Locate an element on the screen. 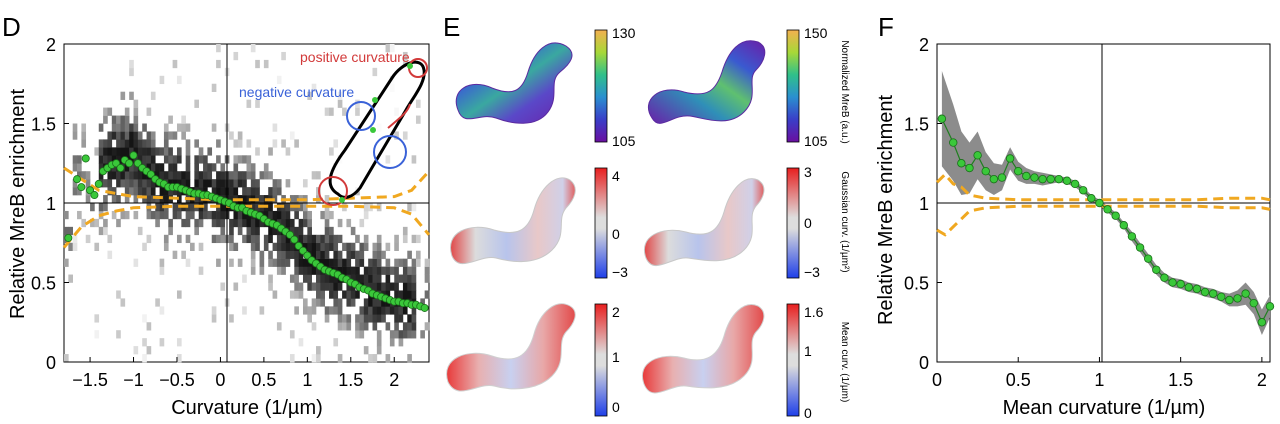 This screenshot has height=424, width=1280. colorbar-gauss-left is located at coordinates (601, 223).